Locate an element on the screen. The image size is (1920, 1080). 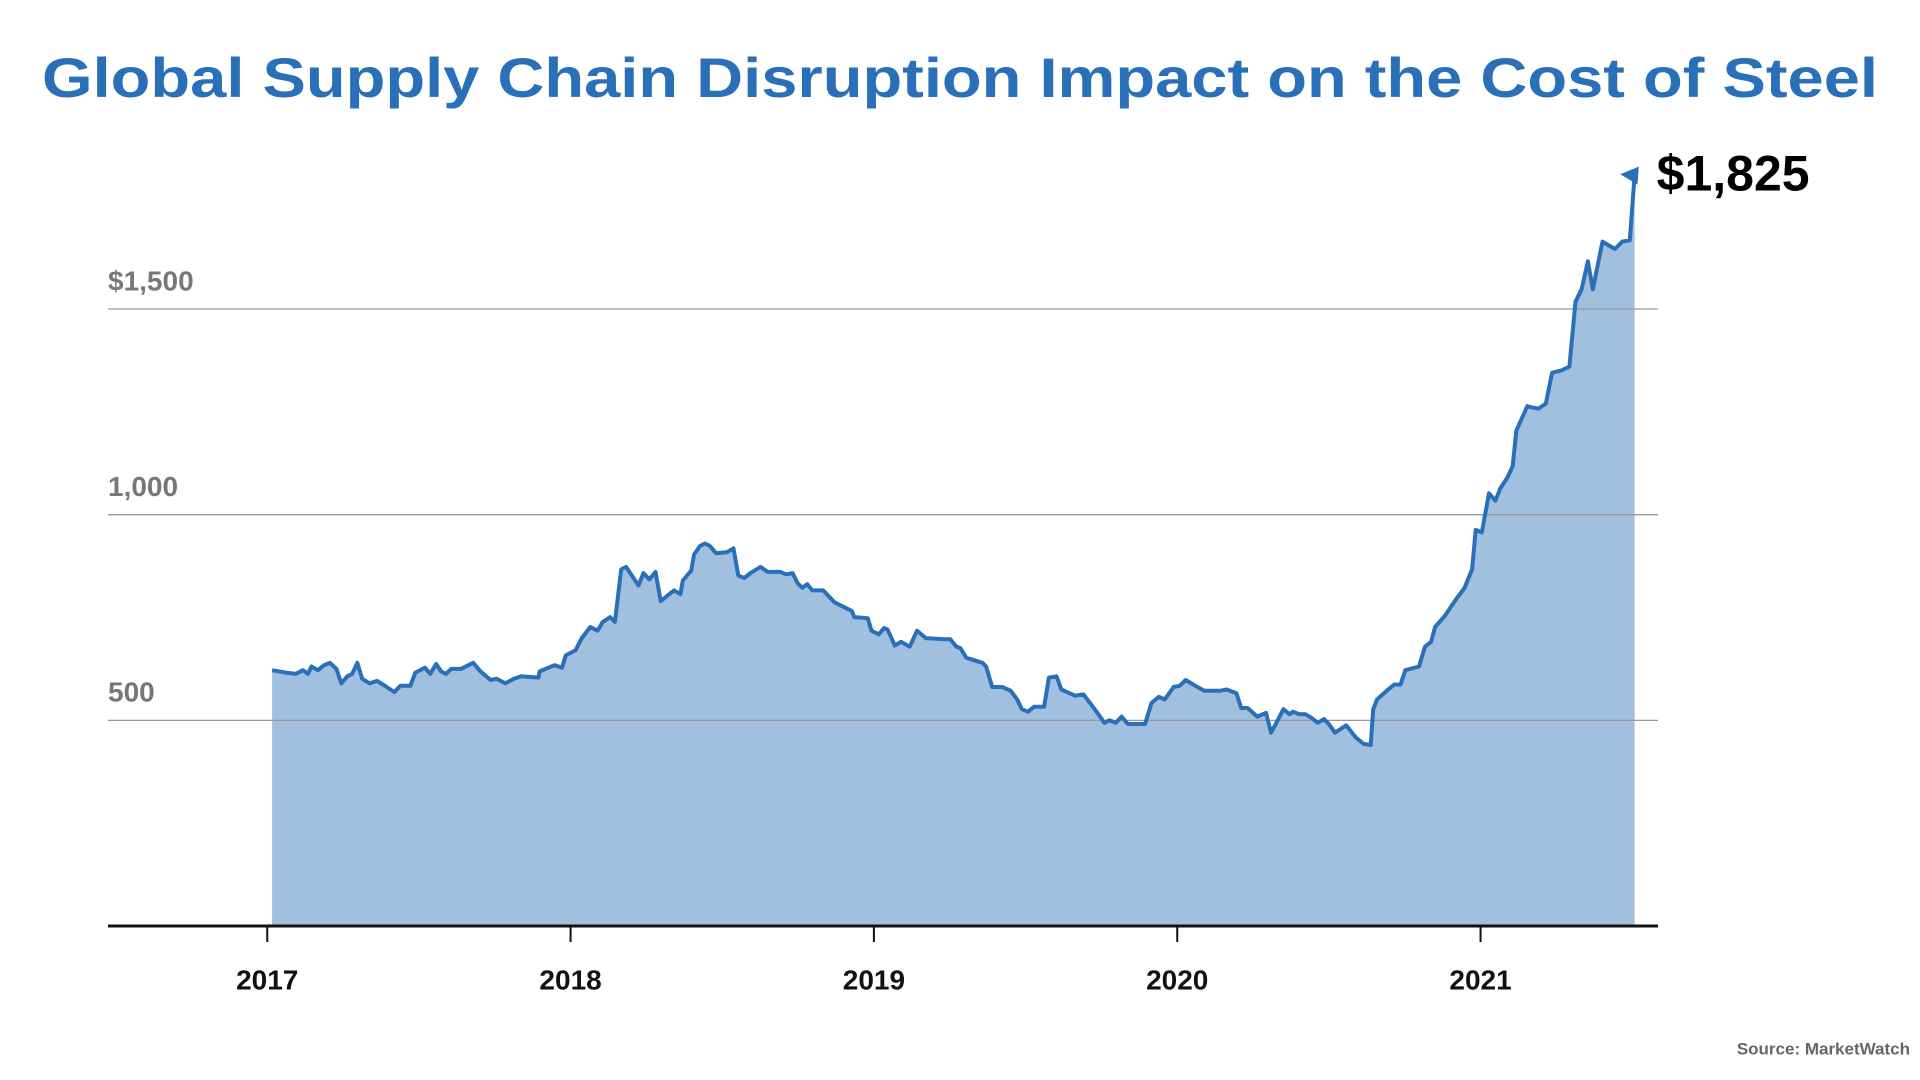
x-tick-label: 2020 is located at coordinates (1177, 979).